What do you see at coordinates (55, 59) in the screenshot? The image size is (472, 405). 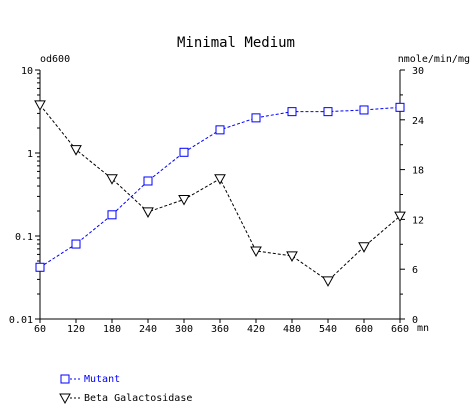 I see `y-left-axis-label: od600` at bounding box center [55, 59].